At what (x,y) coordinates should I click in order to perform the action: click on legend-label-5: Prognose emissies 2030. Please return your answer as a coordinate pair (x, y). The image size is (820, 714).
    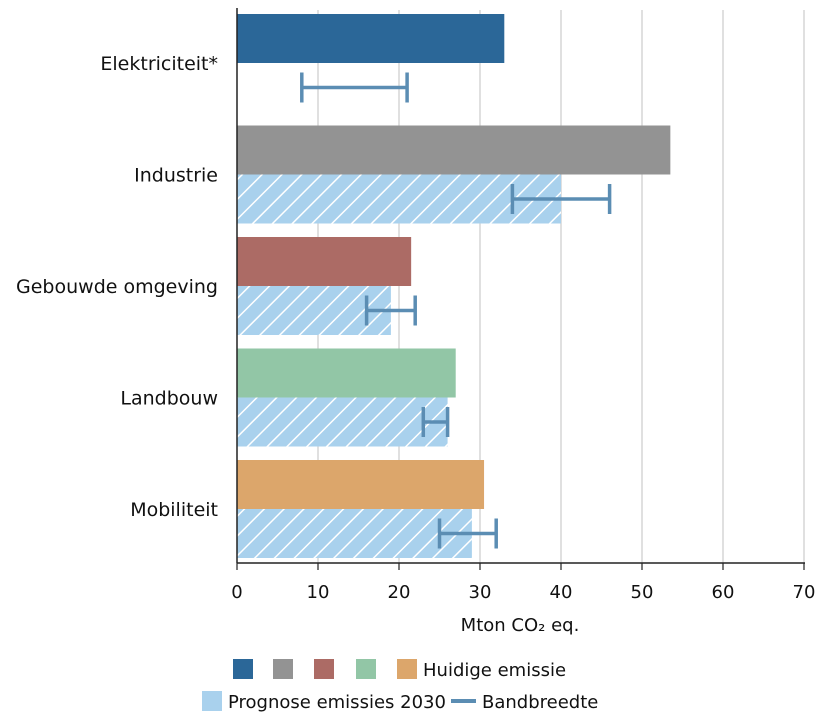
    Looking at the image, I should click on (337, 702).